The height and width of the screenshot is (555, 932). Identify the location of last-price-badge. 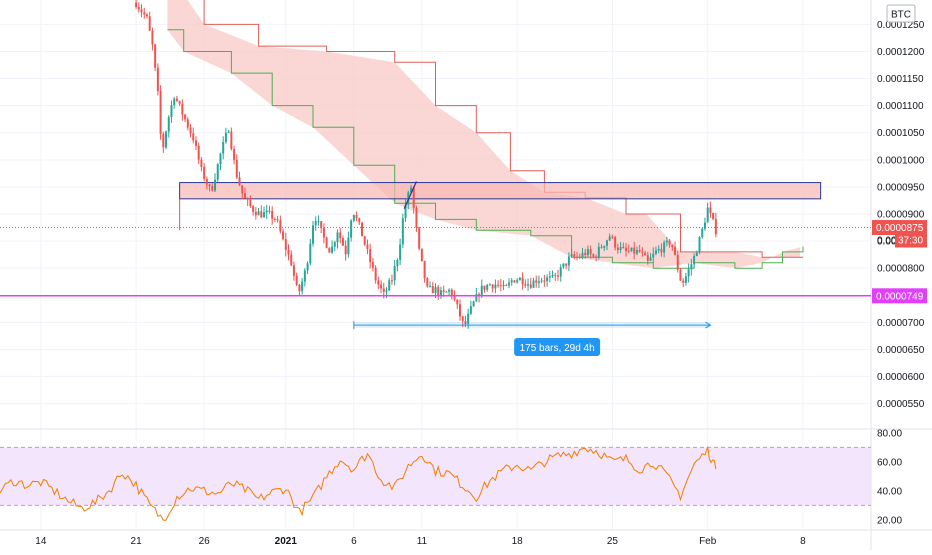
(899, 228).